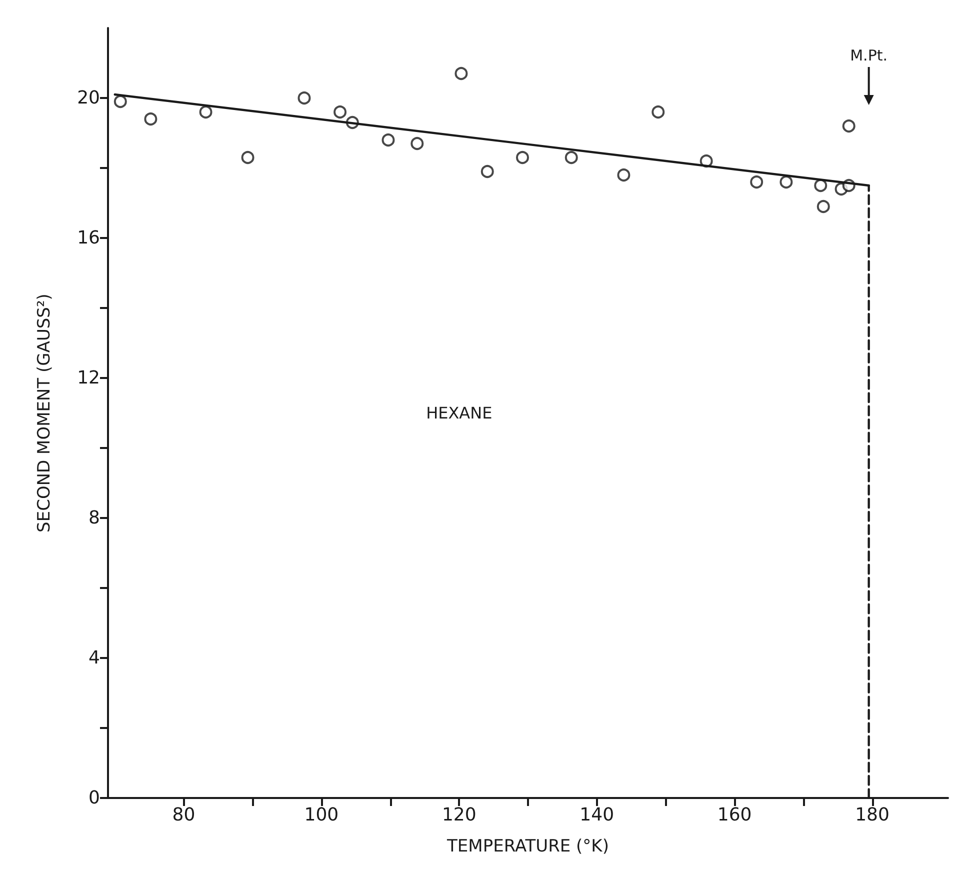 This screenshot has height=890, width=968. What do you see at coordinates (94, 658) in the screenshot?
I see `y-tick-label: 4` at bounding box center [94, 658].